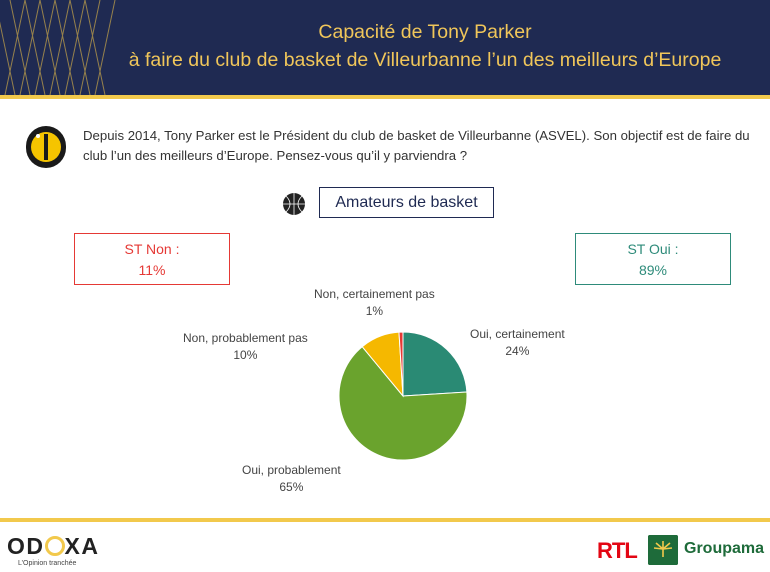 The image size is (770, 572). Describe the element at coordinates (152, 249) in the screenshot. I see `st-non-label: ST Non :` at that location.